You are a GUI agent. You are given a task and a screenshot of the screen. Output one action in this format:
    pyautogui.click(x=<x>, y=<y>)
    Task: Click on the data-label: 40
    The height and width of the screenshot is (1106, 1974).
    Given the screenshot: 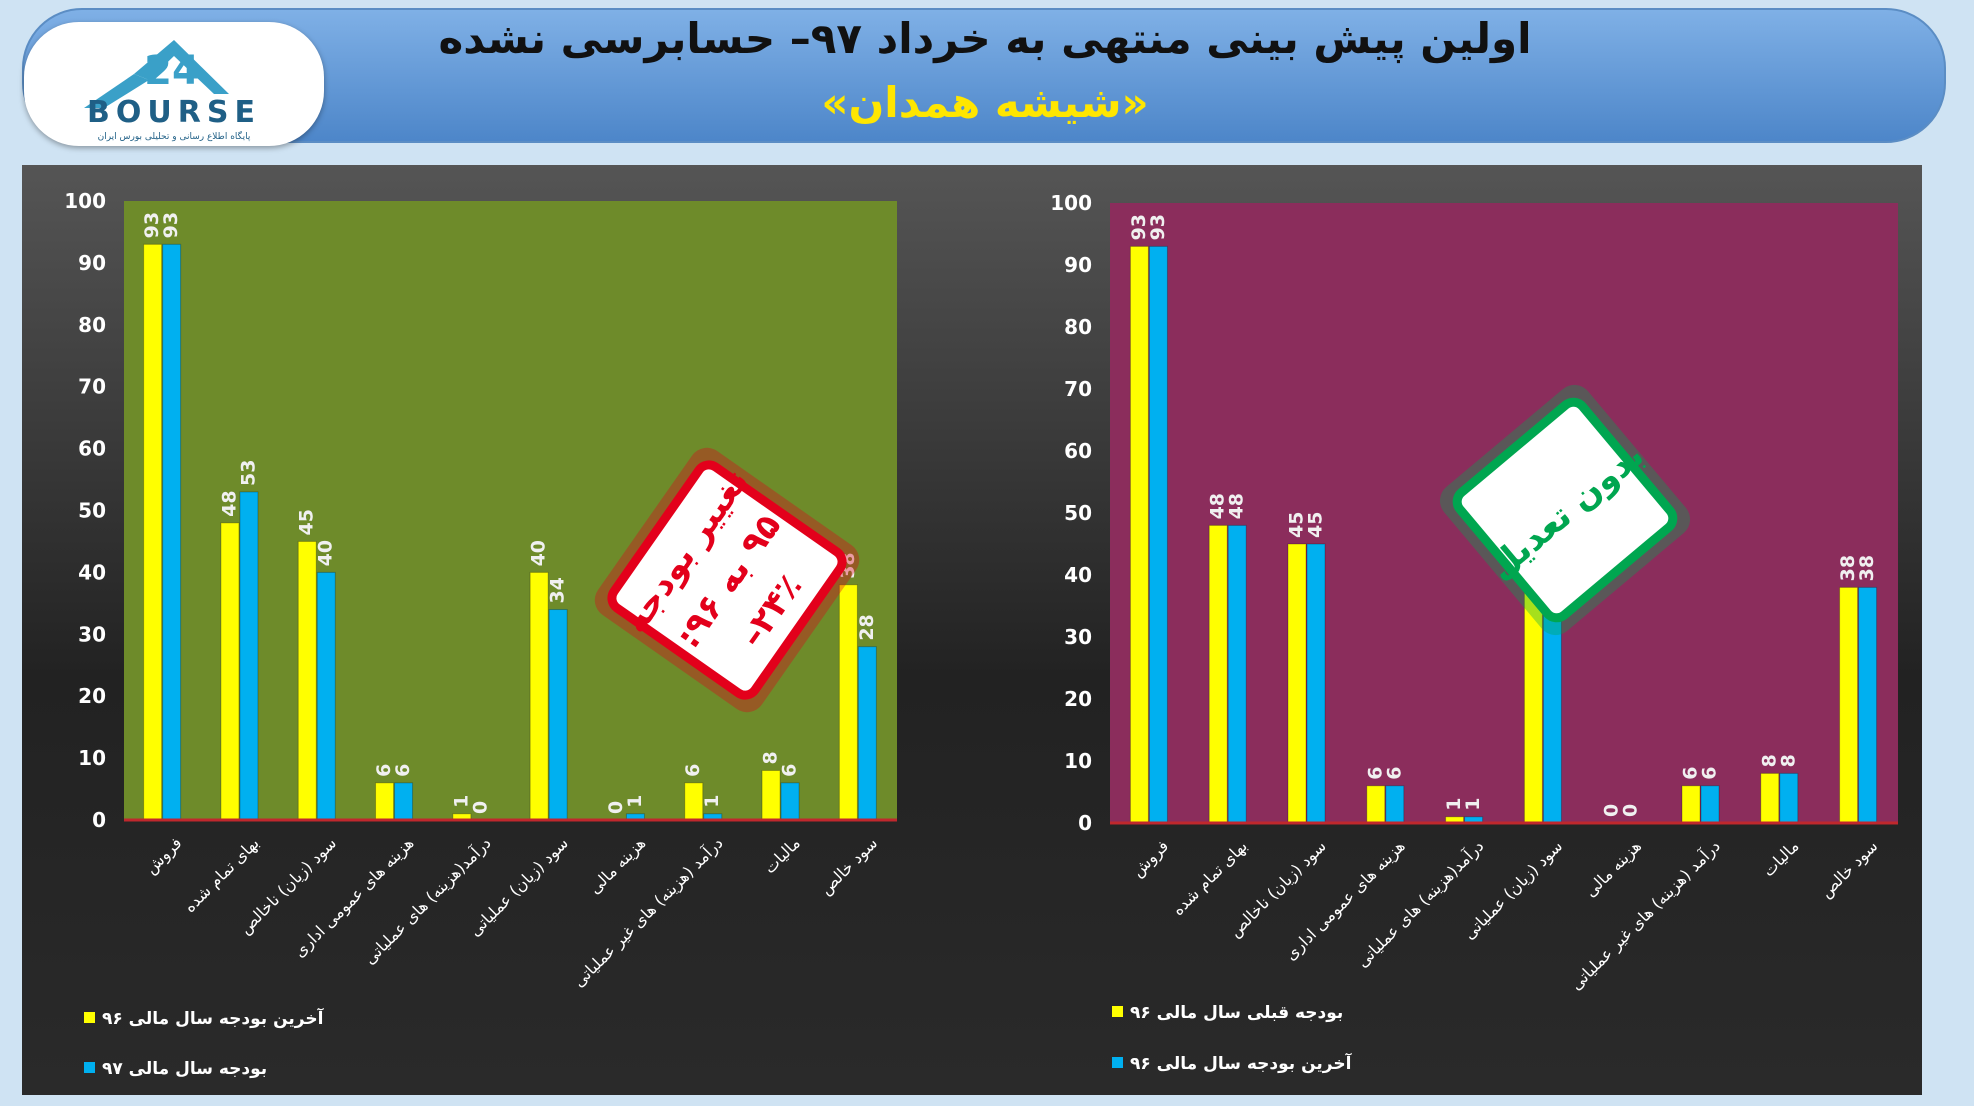 What is the action you would take?
    pyautogui.click(x=539, y=553)
    